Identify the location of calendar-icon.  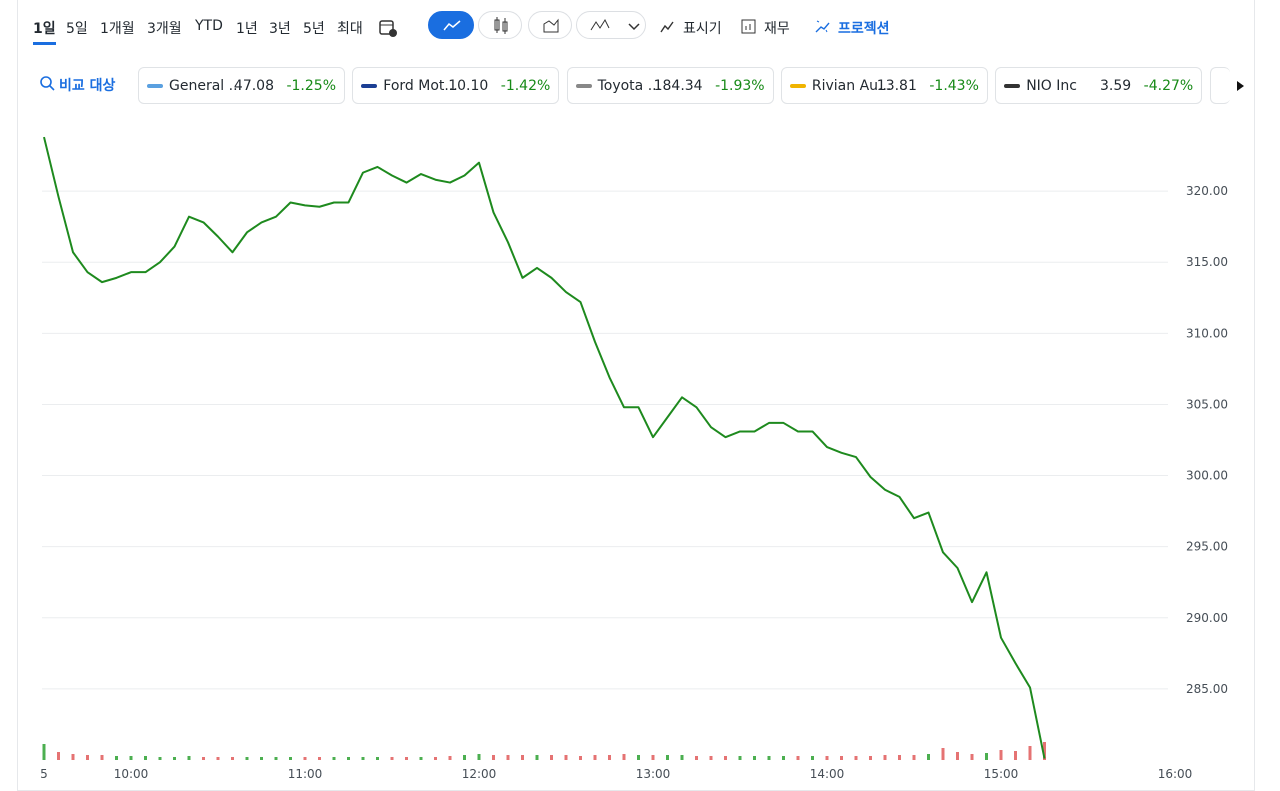
(388, 28).